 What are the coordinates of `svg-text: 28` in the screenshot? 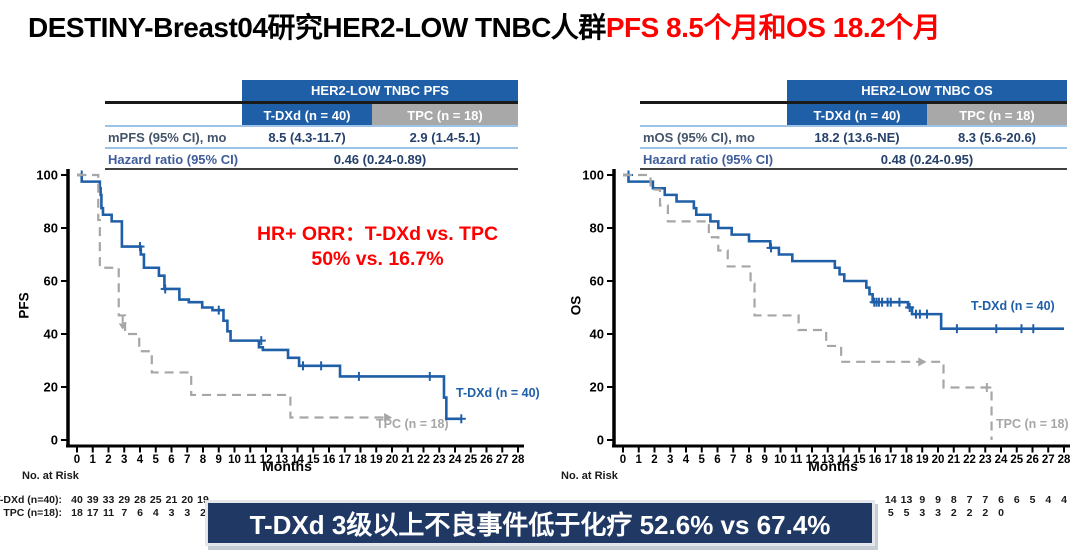 It's located at (518, 460).